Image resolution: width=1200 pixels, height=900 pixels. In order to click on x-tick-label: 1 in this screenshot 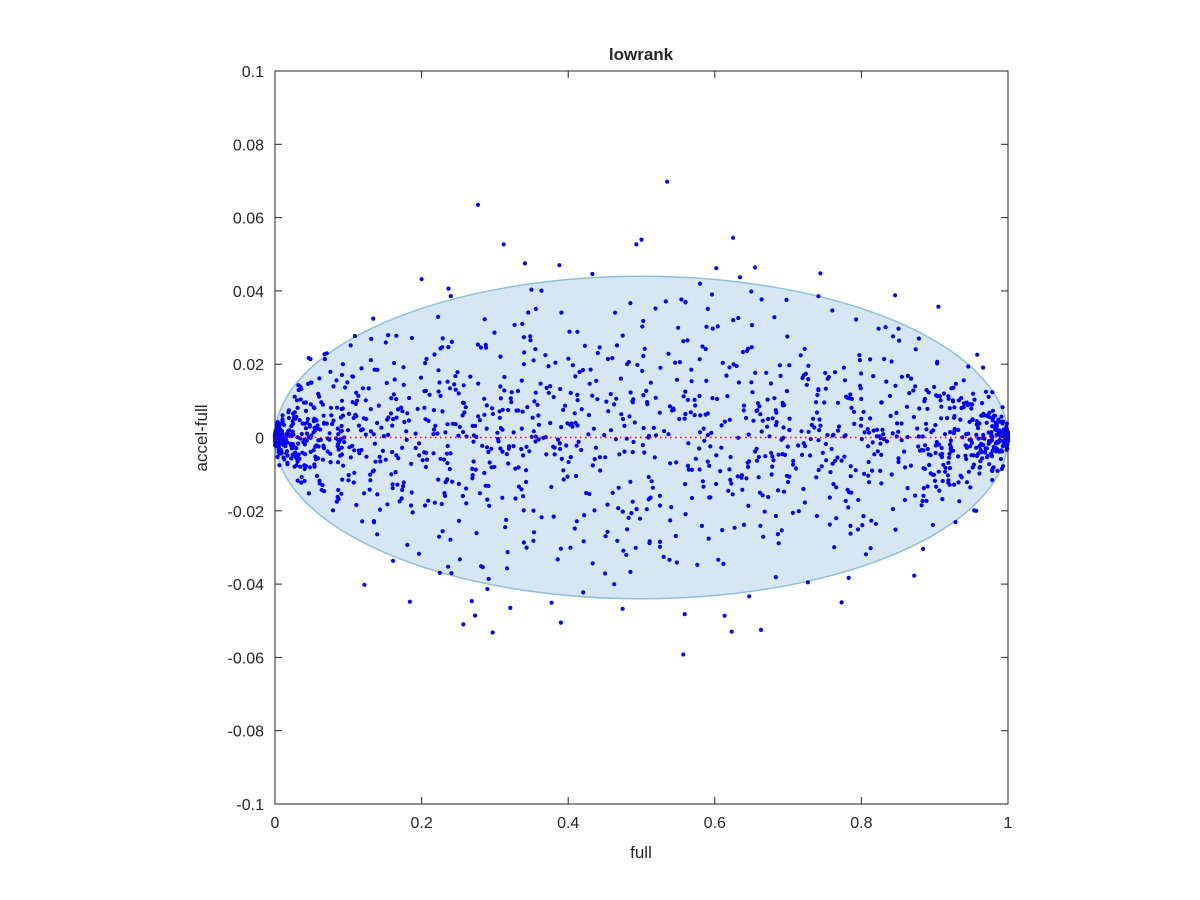, I will do `click(1008, 823)`.